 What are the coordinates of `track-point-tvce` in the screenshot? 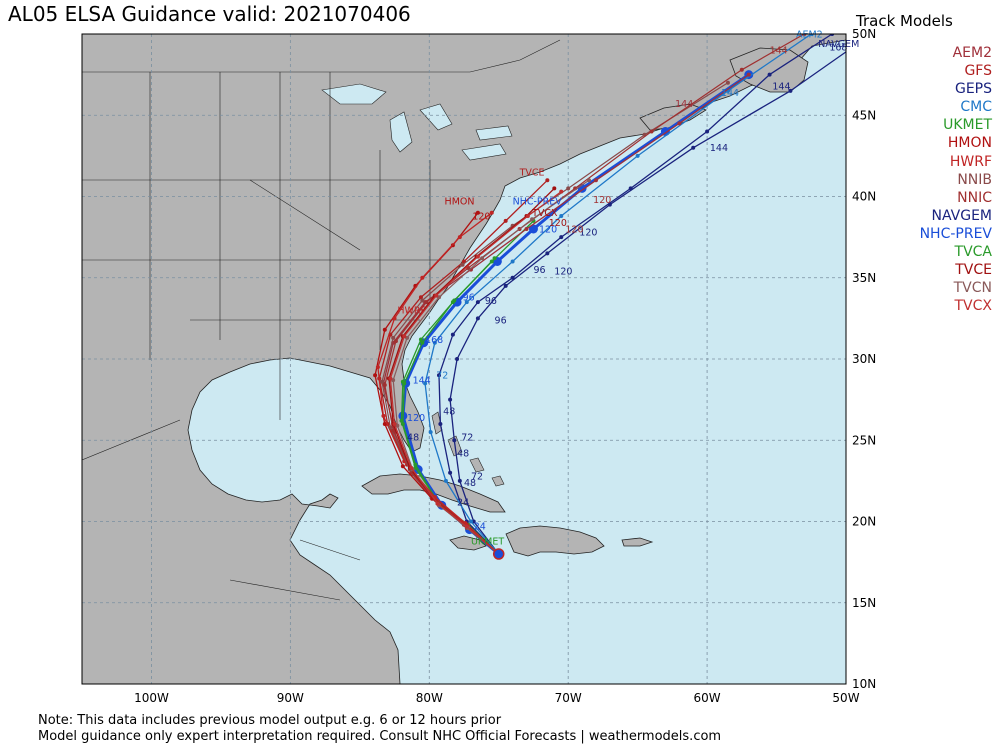 It's located at (554, 188).